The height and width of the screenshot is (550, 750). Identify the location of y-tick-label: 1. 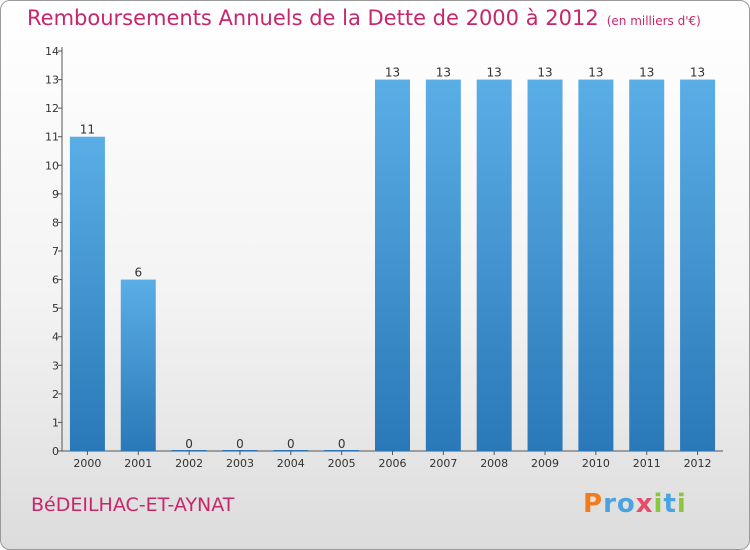
(55, 422).